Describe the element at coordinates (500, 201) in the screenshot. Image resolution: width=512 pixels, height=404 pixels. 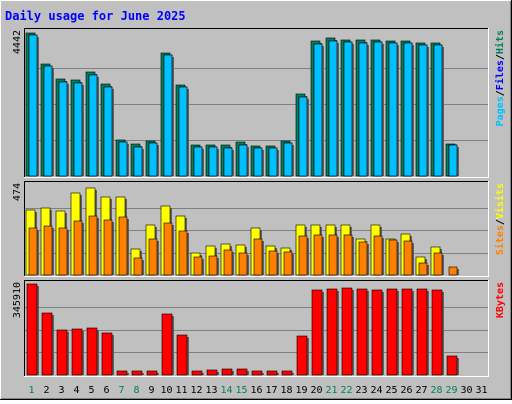
I see `legend-entry: Visits` at that location.